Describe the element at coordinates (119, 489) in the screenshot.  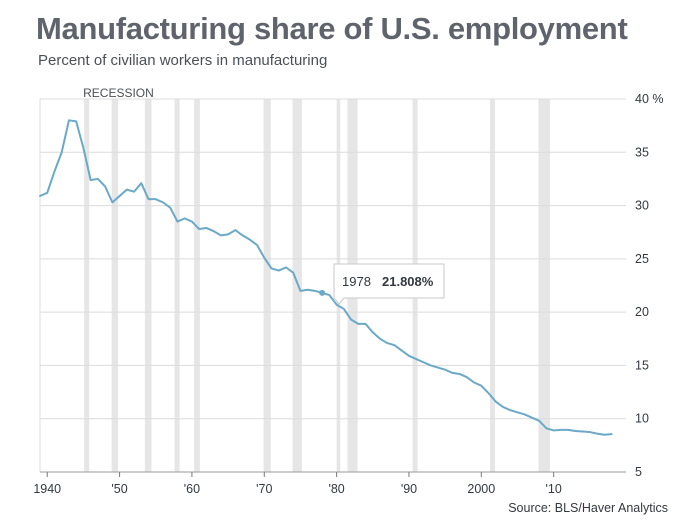
I see `x-tick-label: '50` at that location.